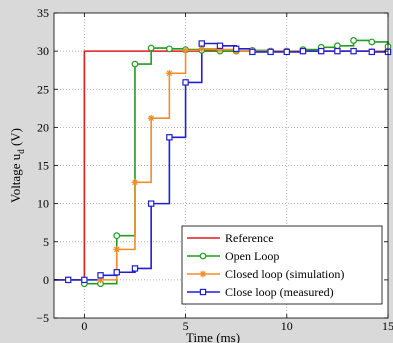 The image size is (393, 343). What do you see at coordinates (21, 151) in the screenshot?
I see `y-axis-label-subscript: d` at bounding box center [21, 151].